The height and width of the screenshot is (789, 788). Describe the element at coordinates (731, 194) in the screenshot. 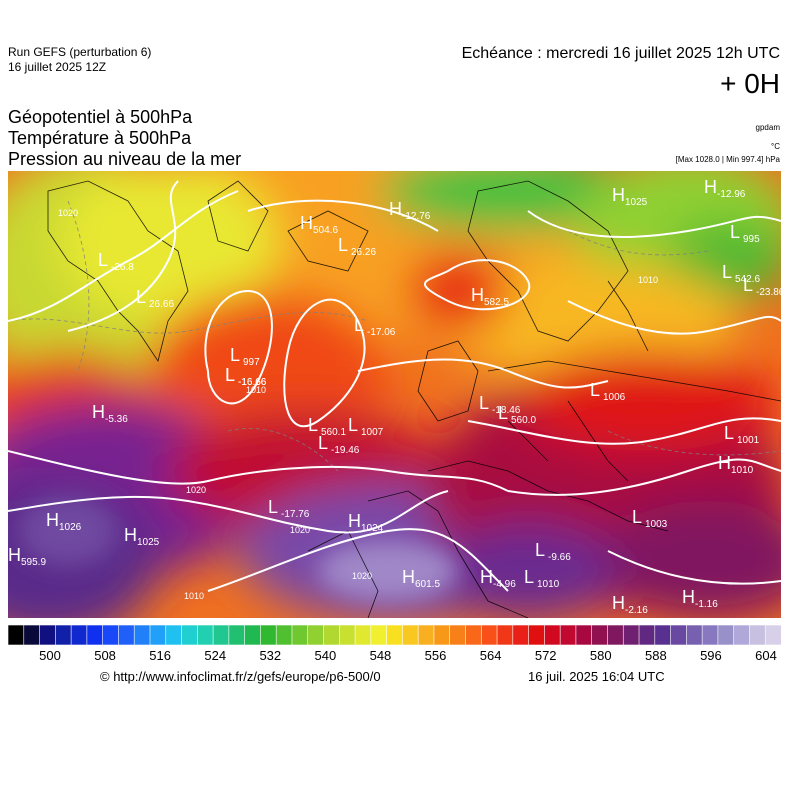

I see `center-value: -12.96` at that location.